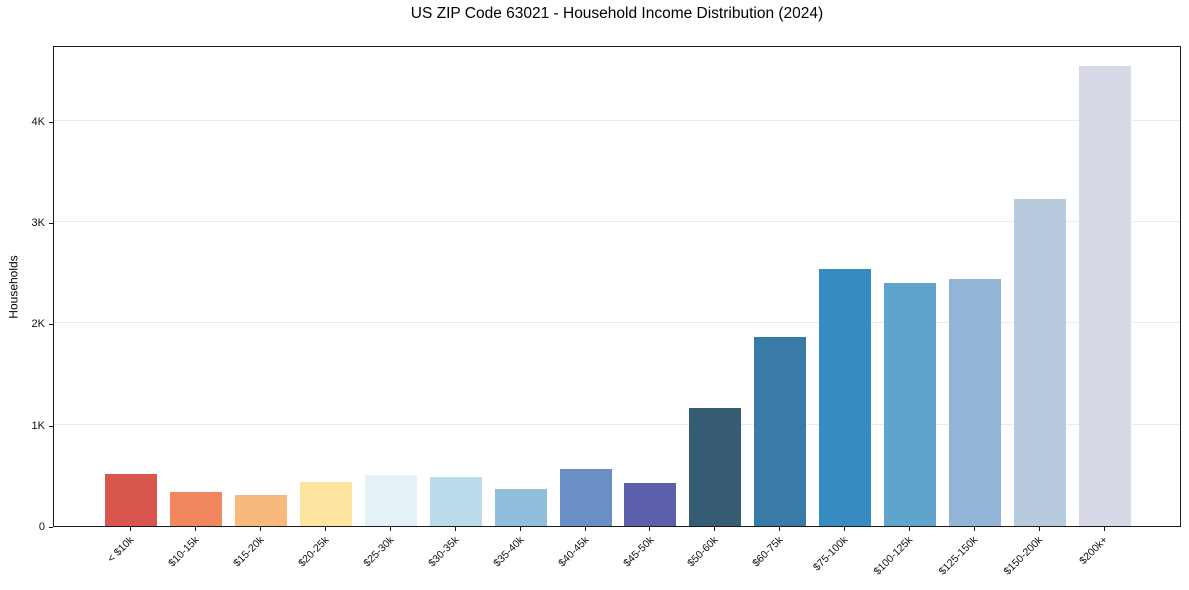  I want to click on x-tick-label: $125-150k, so click(958, 556).